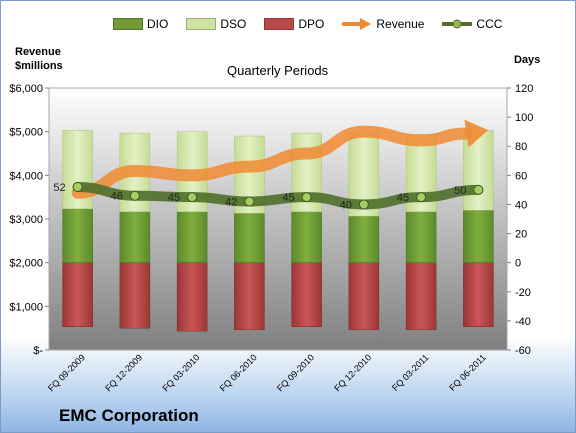  What do you see at coordinates (524, 118) in the screenshot?
I see `right-axis-tick-label: 100` at bounding box center [524, 118].